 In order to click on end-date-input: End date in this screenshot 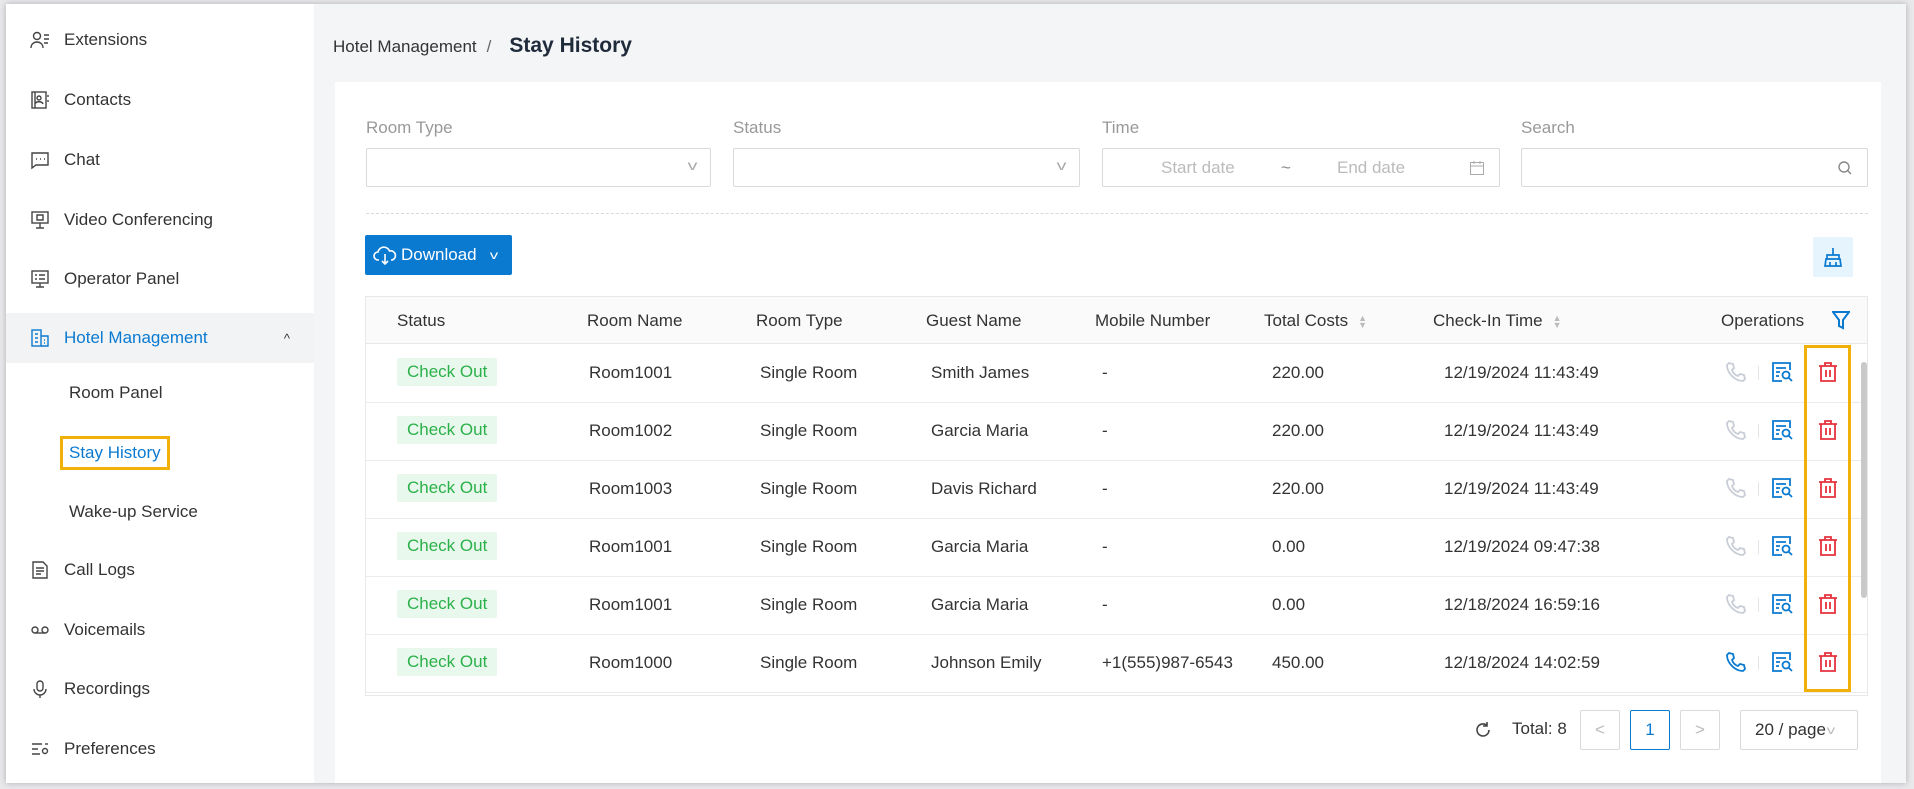, I will do `click(1371, 167)`.